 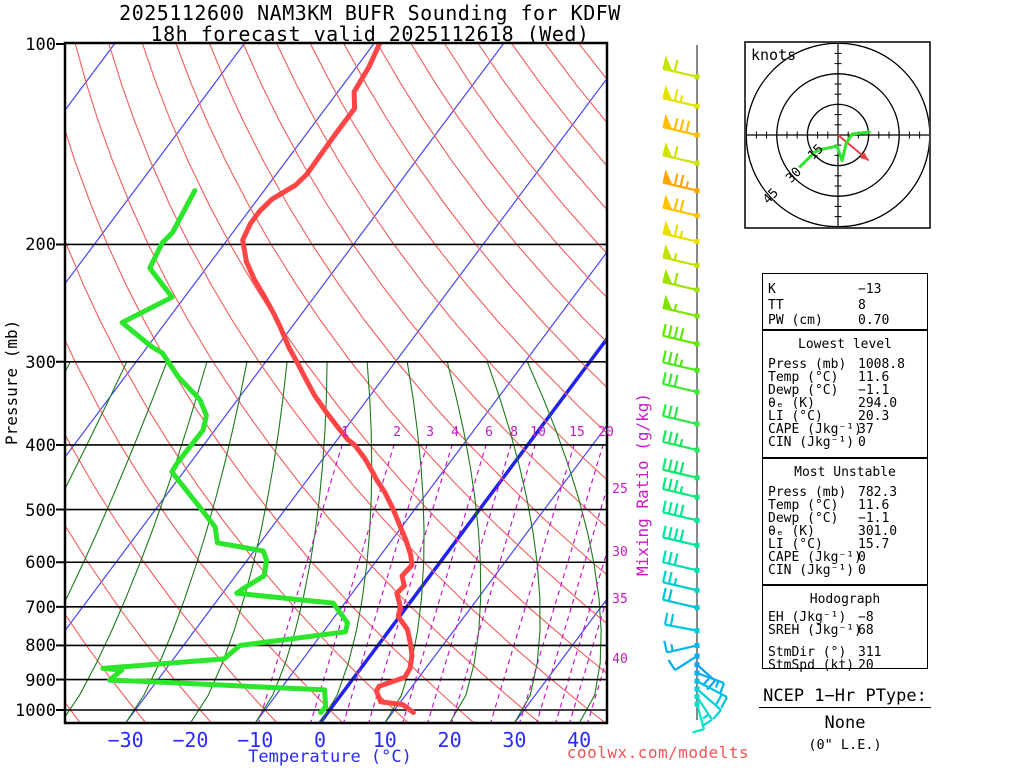 What do you see at coordinates (866, 617) in the screenshot?
I see `stats-row-value: −8` at bounding box center [866, 617].